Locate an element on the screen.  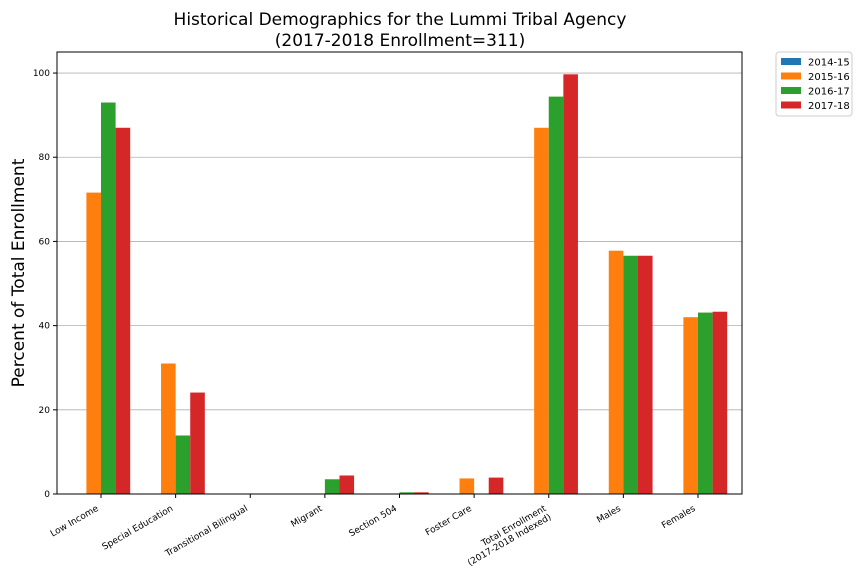
x-tick-label: Migrant is located at coordinates (307, 517).